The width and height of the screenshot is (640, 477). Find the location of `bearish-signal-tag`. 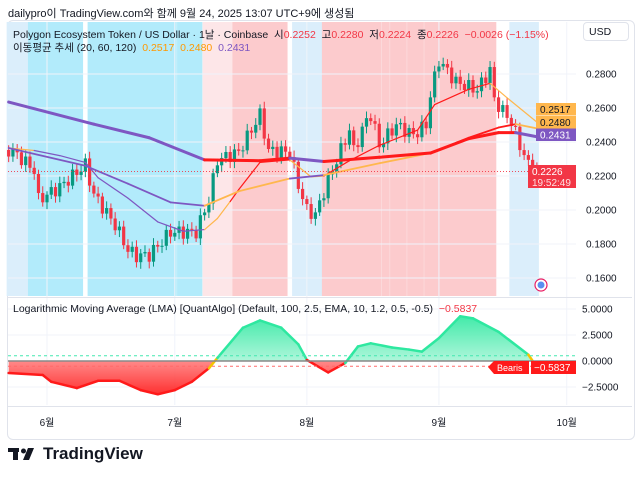

bearish-signal-tag is located at coordinates (508, 367).